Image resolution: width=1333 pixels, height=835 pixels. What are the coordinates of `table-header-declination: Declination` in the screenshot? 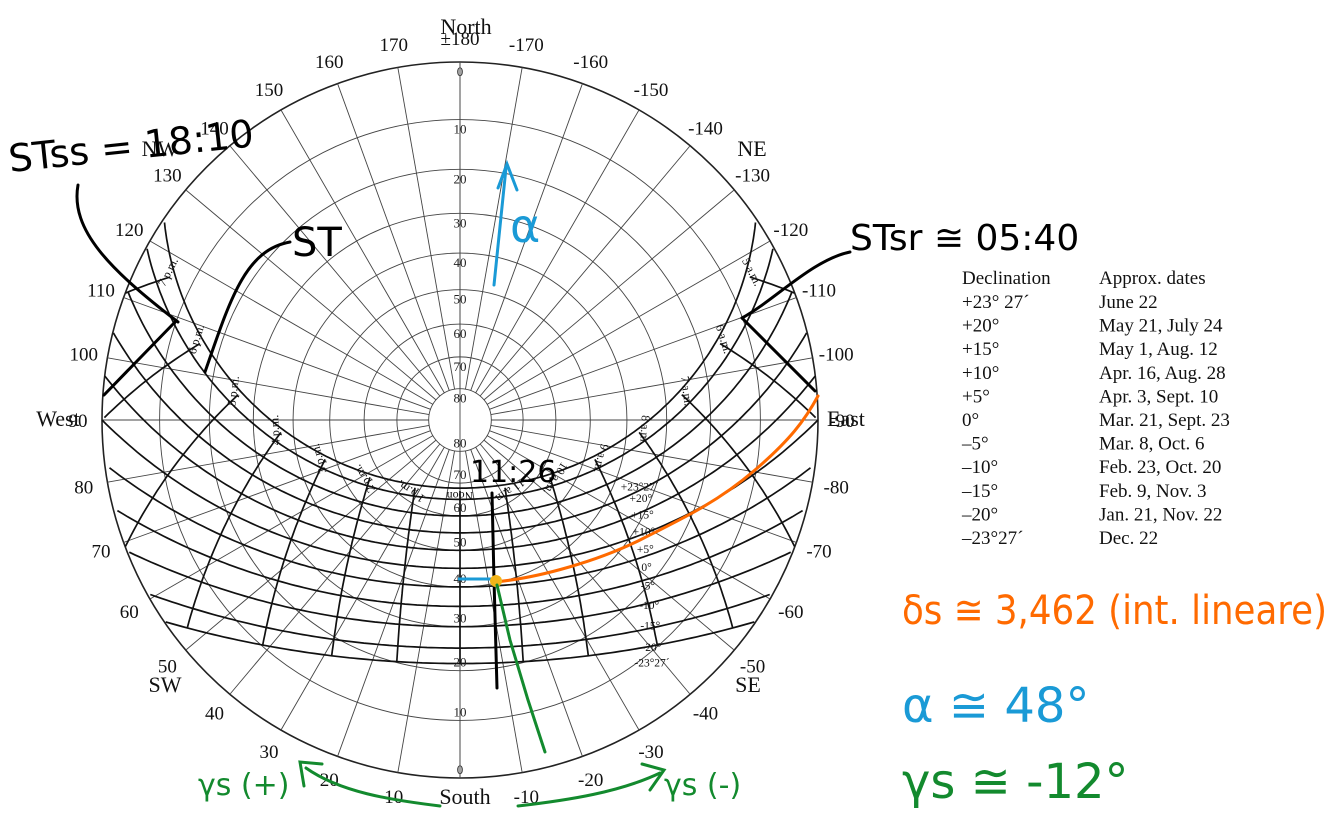 It's located at (1006, 278).